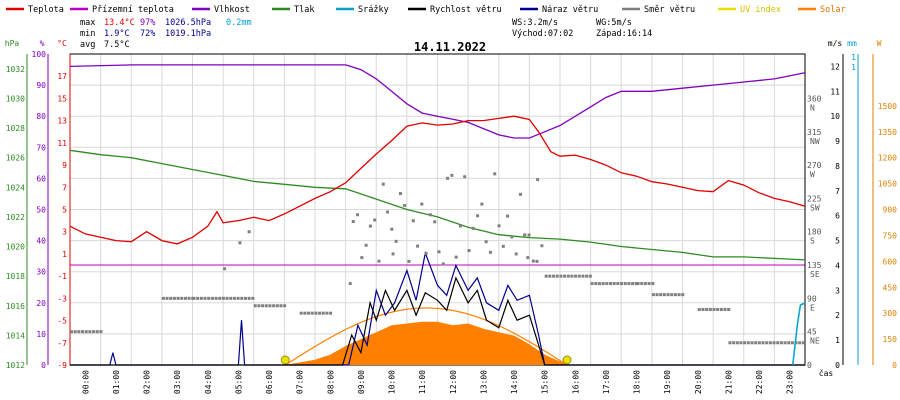  What do you see at coordinates (790, 382) in the screenshot?
I see `axis-x-tick: 23:00` at bounding box center [790, 382].